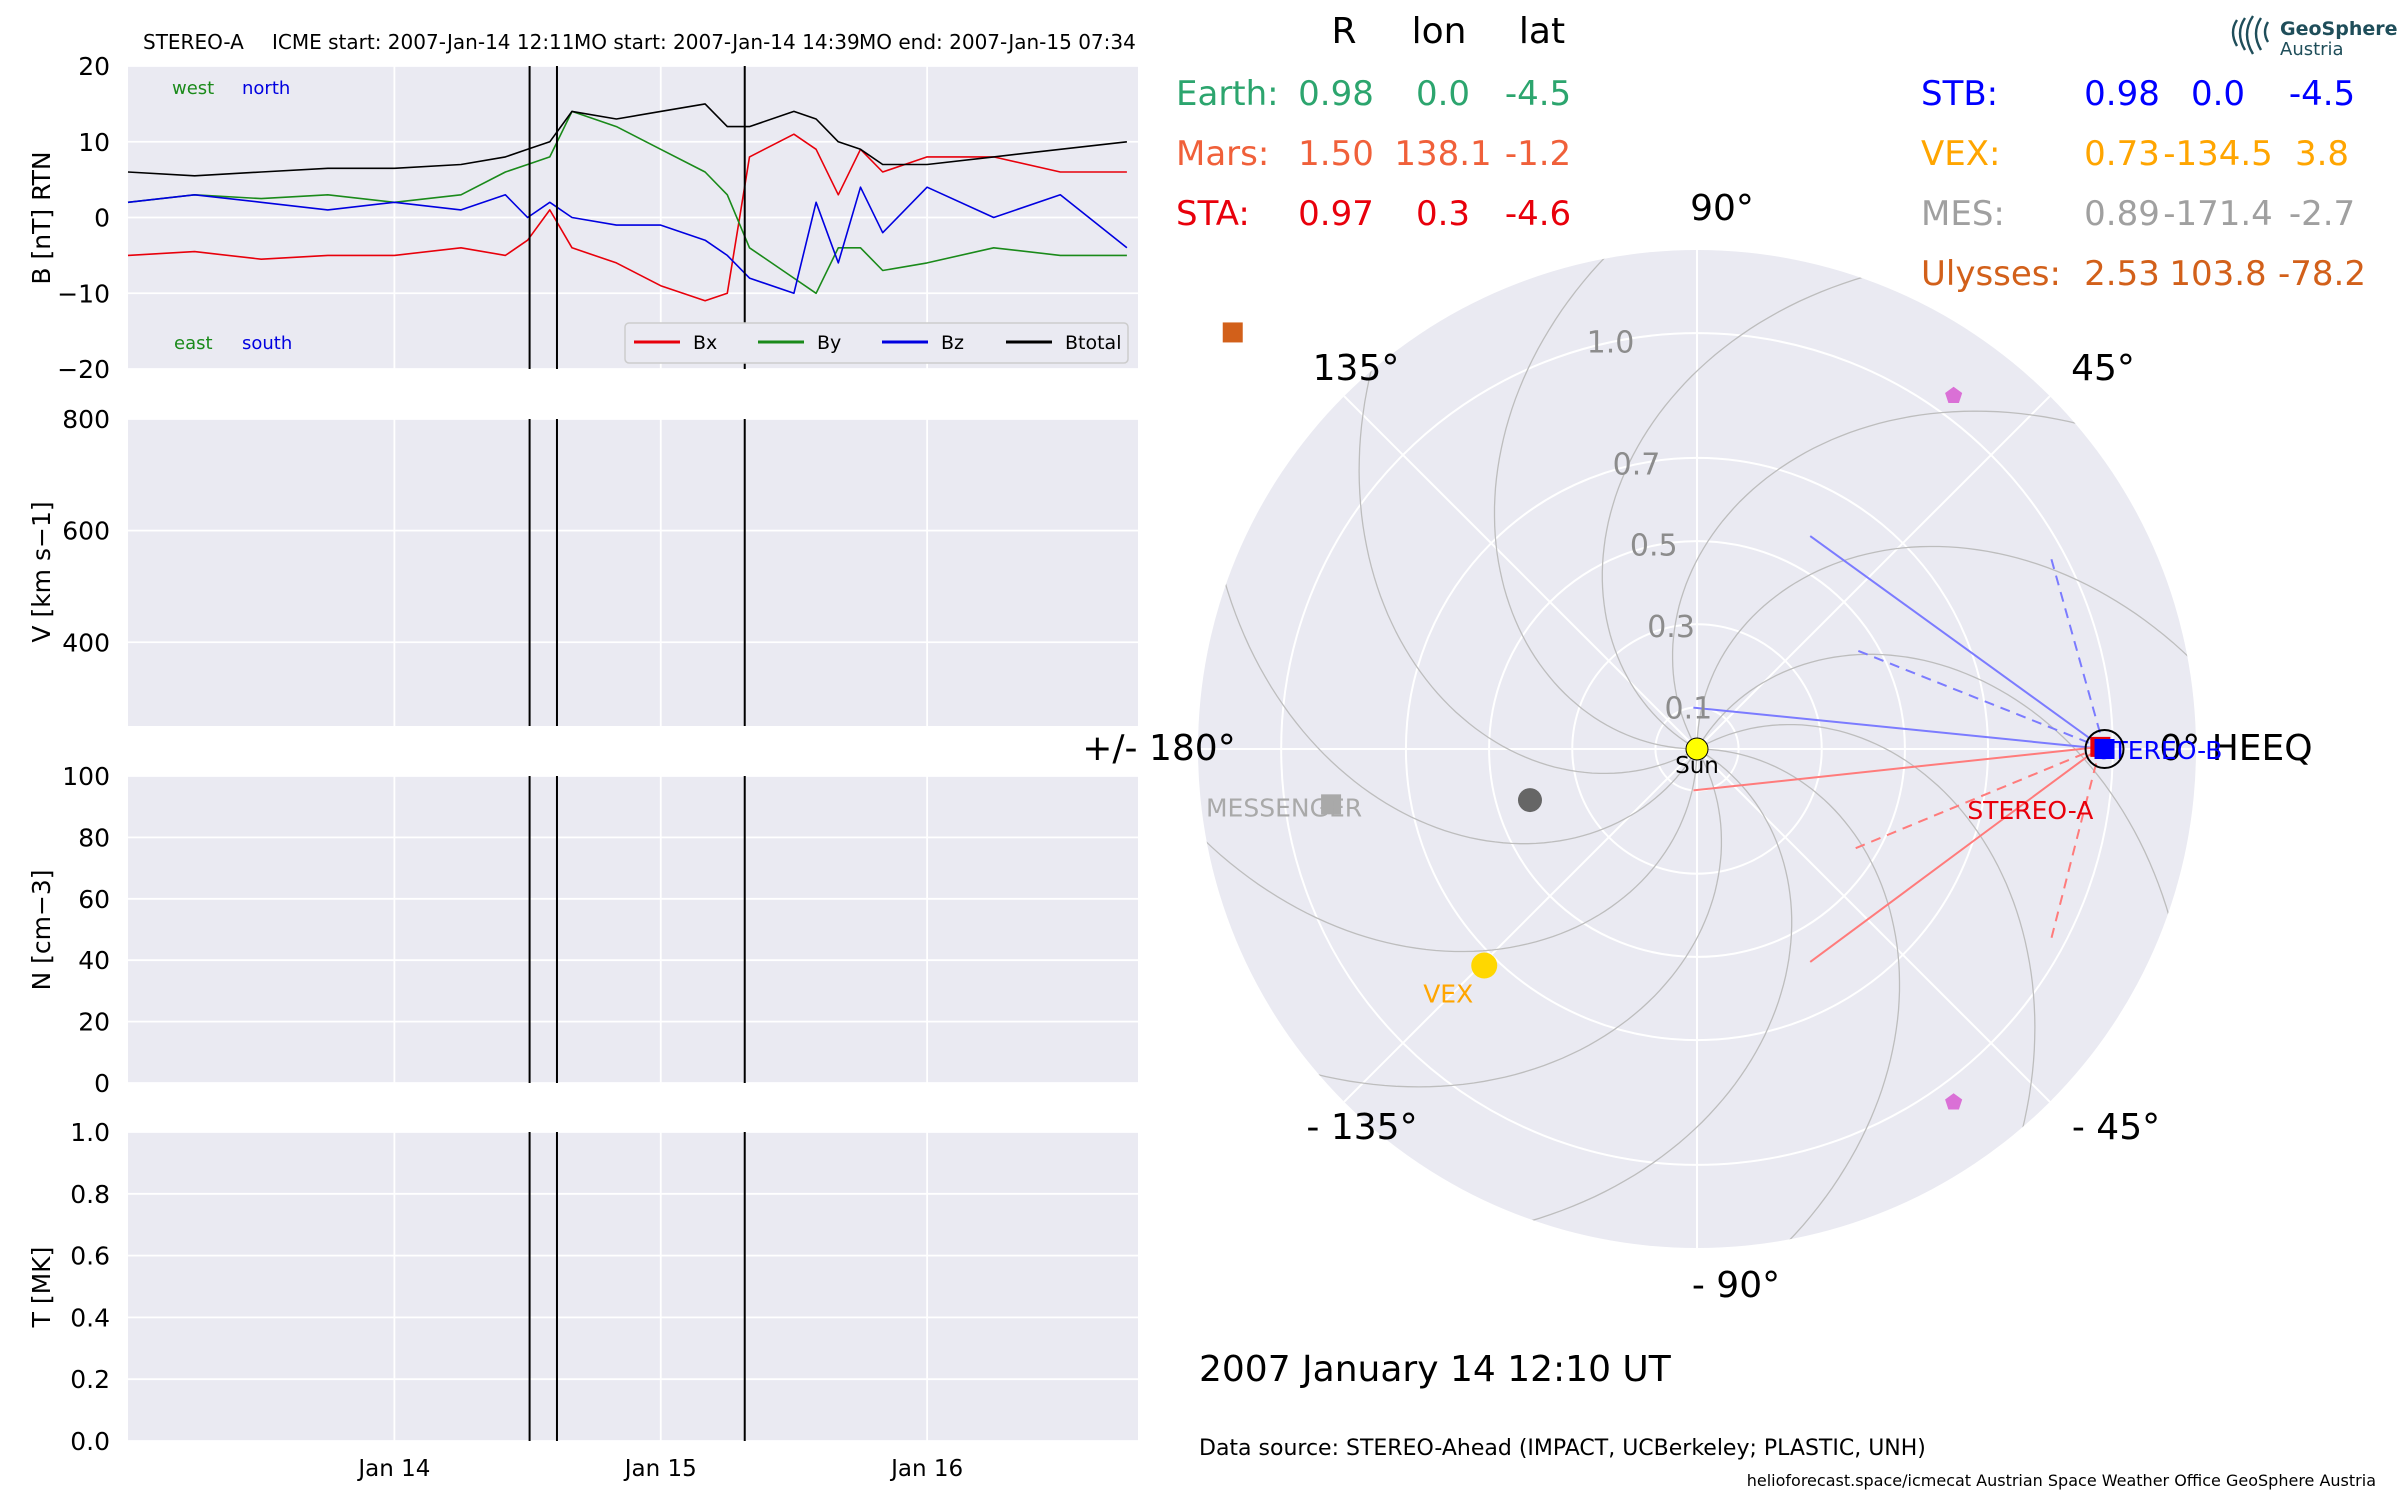 The height and width of the screenshot is (1500, 2400). I want to click on event-header-spacecraft: STEREO-A, so click(193, 42).